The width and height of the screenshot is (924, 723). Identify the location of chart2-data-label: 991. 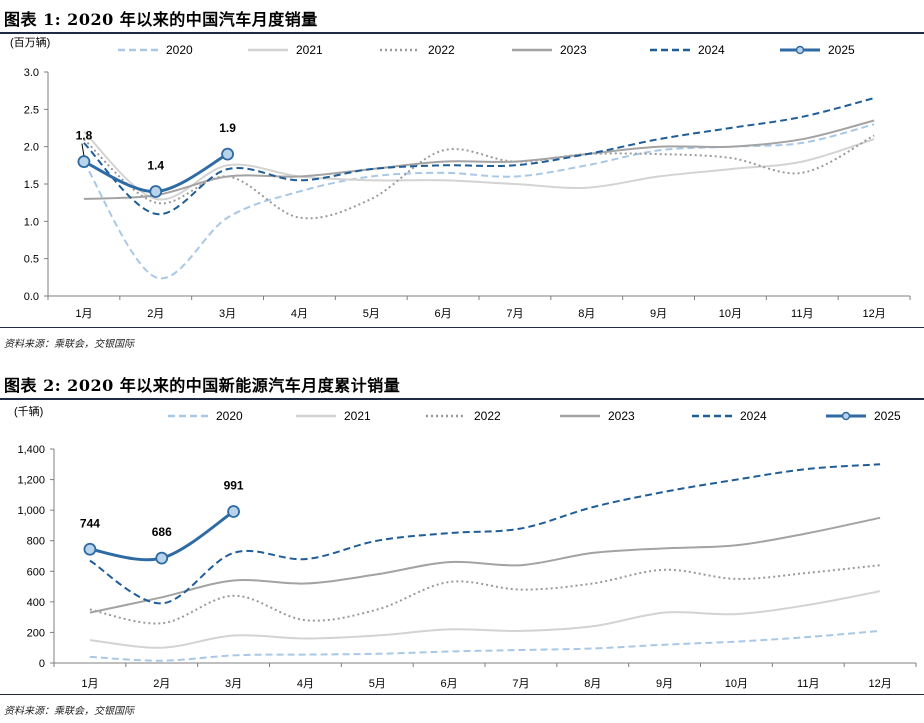
(234, 486).